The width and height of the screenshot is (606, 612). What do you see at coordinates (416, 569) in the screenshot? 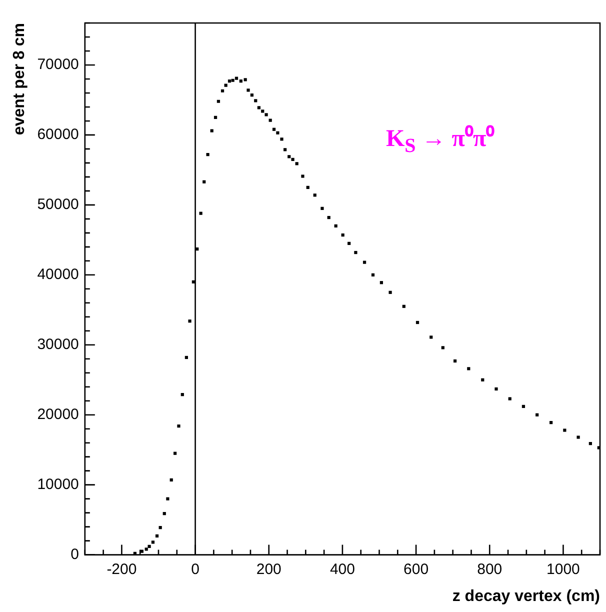
I see `x-tick-label: 600` at bounding box center [416, 569].